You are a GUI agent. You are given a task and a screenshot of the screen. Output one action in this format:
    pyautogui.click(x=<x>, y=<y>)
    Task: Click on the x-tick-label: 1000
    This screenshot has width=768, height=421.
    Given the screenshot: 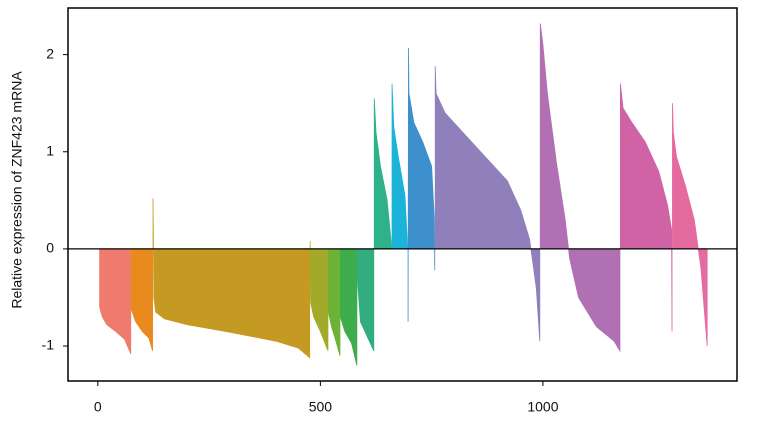 What is the action you would take?
    pyautogui.click(x=542, y=407)
    